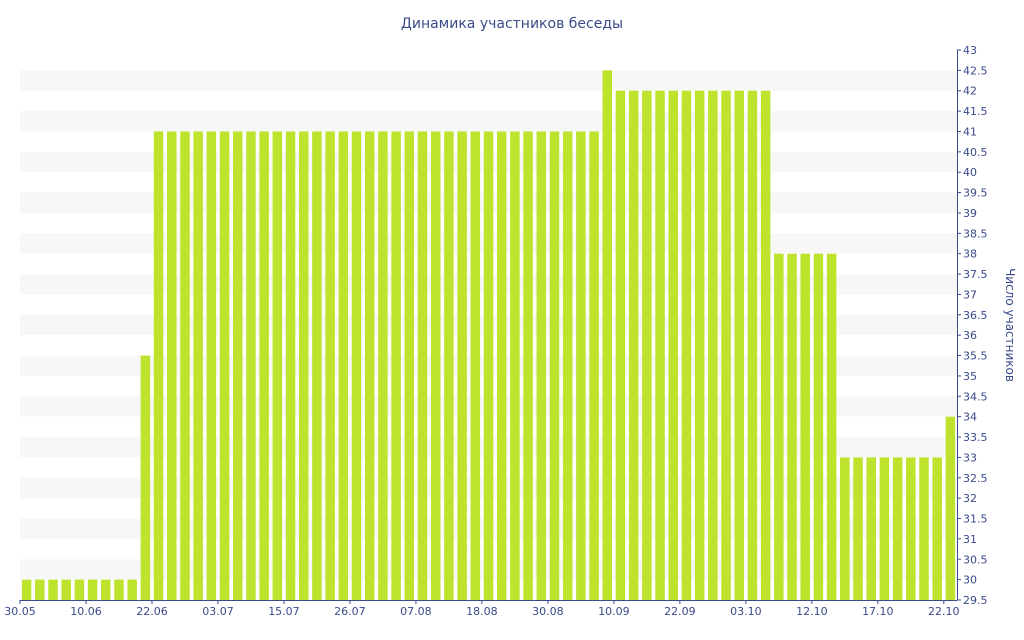  Describe the element at coordinates (512, 24) in the screenshot. I see `chart-title: Динамика участников беседы` at that location.